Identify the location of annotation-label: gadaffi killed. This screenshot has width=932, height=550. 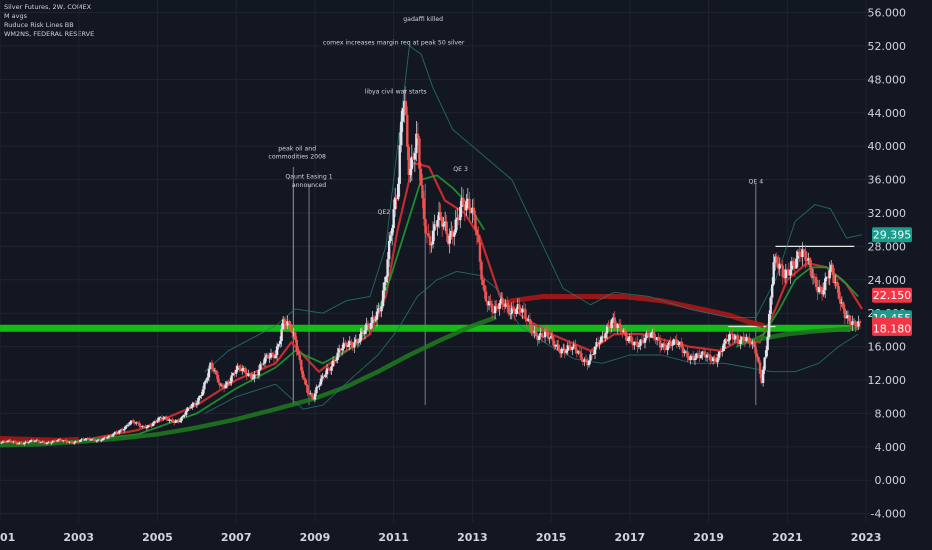
(423, 19).